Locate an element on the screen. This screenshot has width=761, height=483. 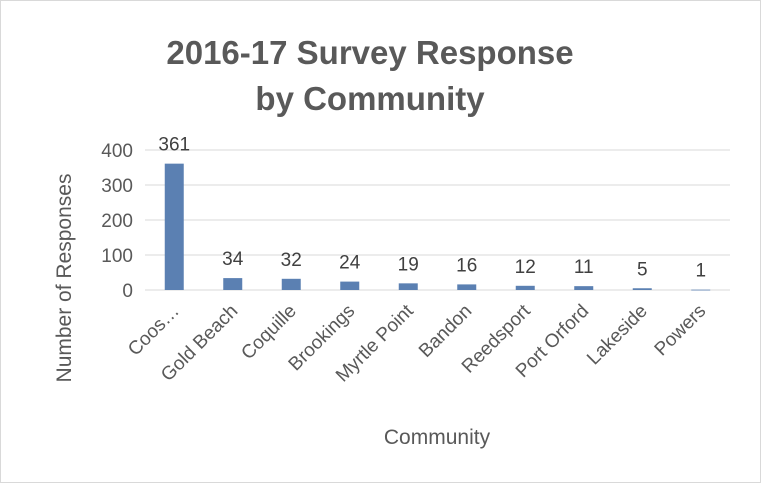
y-axis-title: Number of Responses is located at coordinates (64, 278).